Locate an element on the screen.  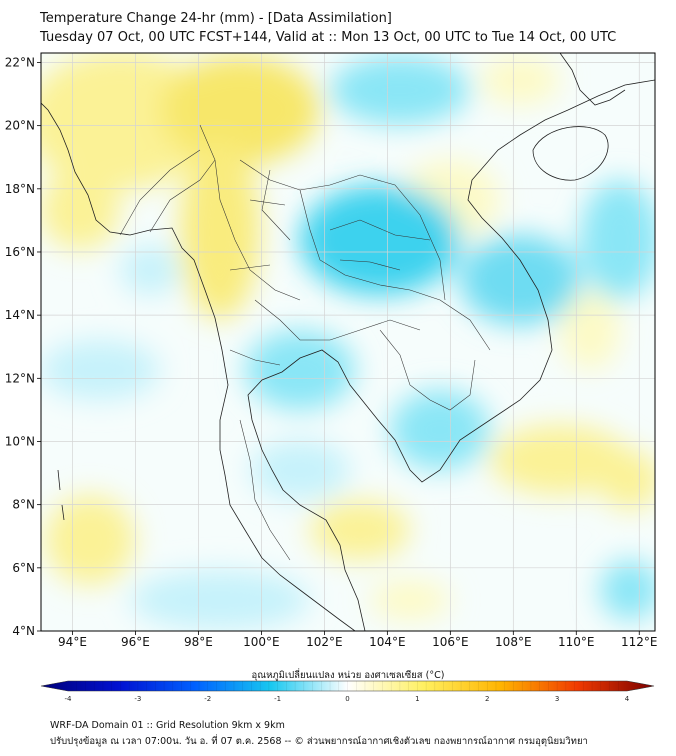
lat-label: 6°N is located at coordinates (23, 568).